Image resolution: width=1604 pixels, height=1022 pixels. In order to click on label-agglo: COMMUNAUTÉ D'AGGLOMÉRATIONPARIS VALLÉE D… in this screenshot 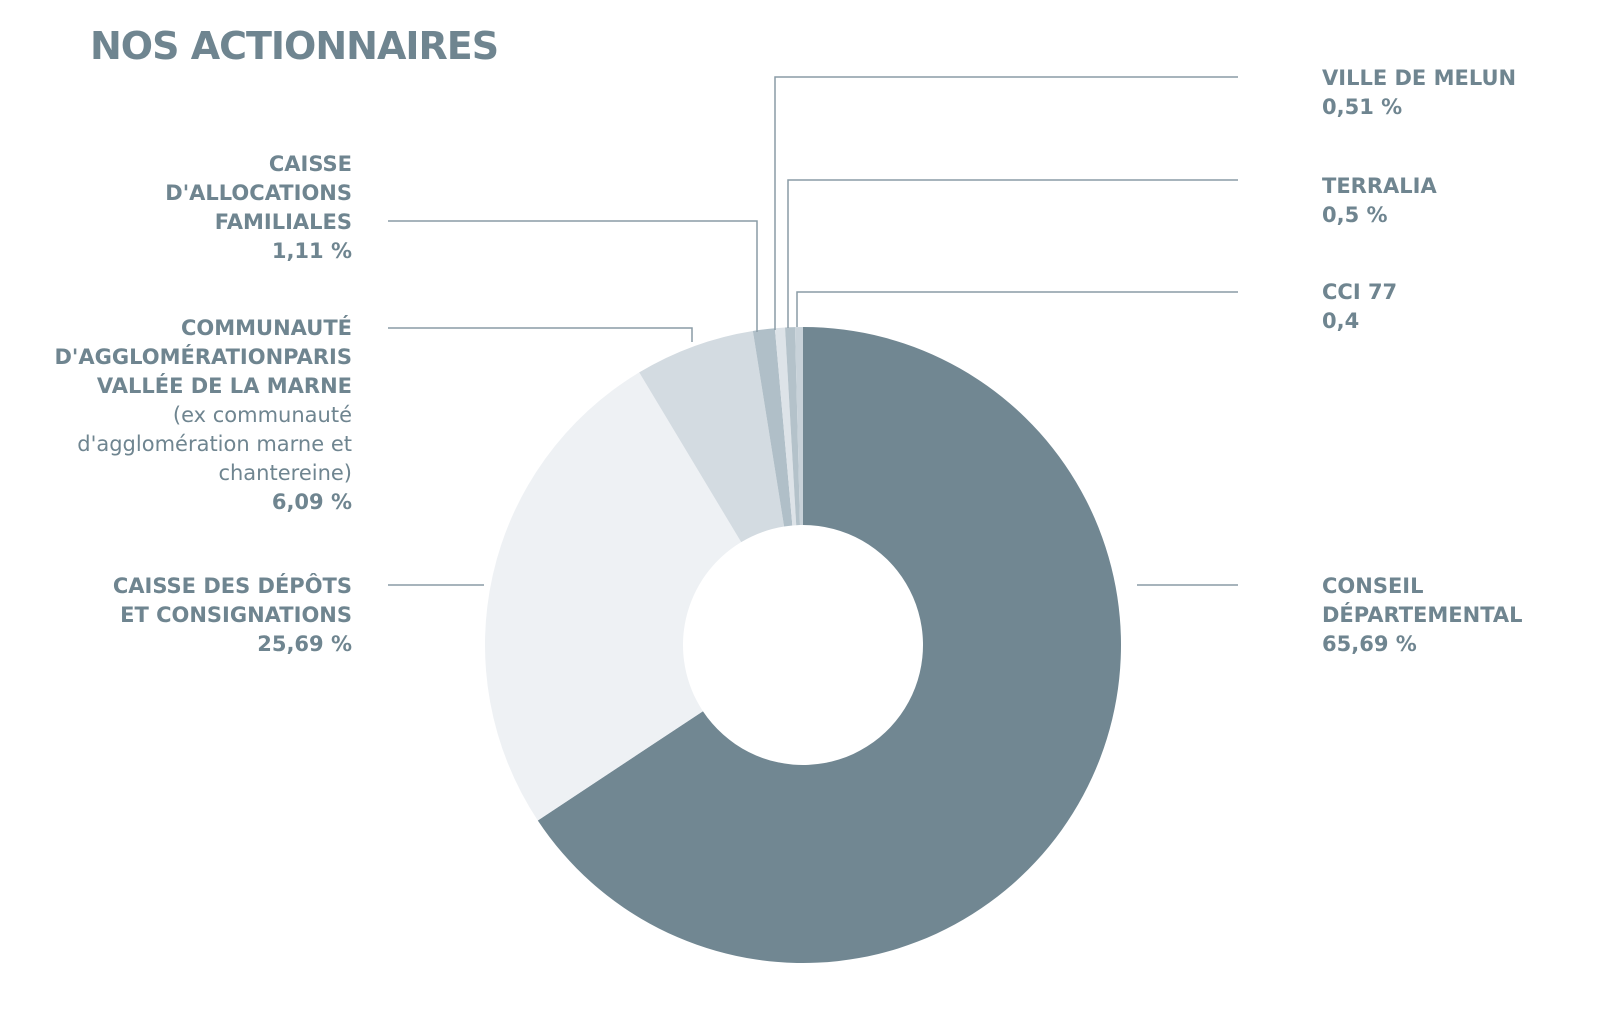, I will do `click(176, 415)`.